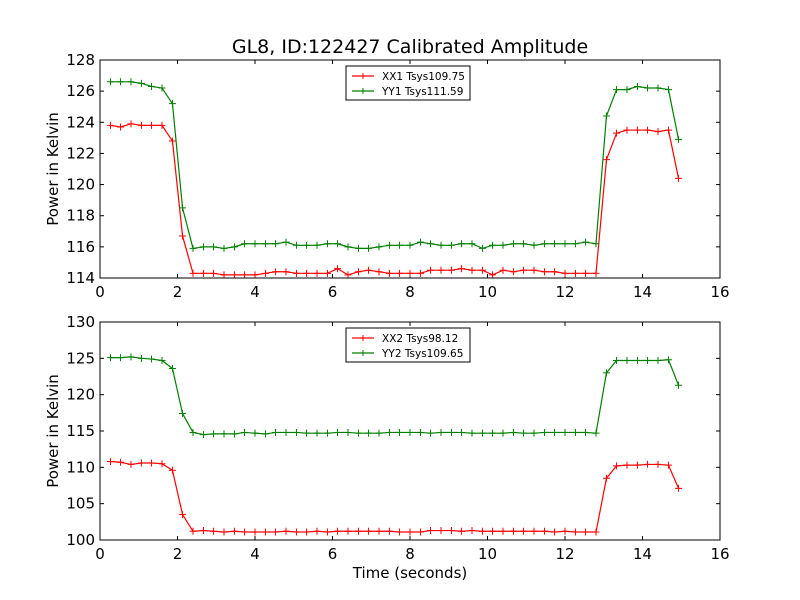 The height and width of the screenshot is (600, 800). Describe the element at coordinates (420, 339) in the screenshot. I see `legend-entry-label: XX2 Tsys98.12` at that location.